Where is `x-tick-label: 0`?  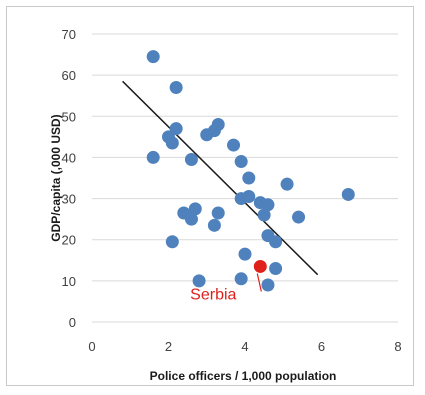 x-tick-label: 0 is located at coordinates (91, 346).